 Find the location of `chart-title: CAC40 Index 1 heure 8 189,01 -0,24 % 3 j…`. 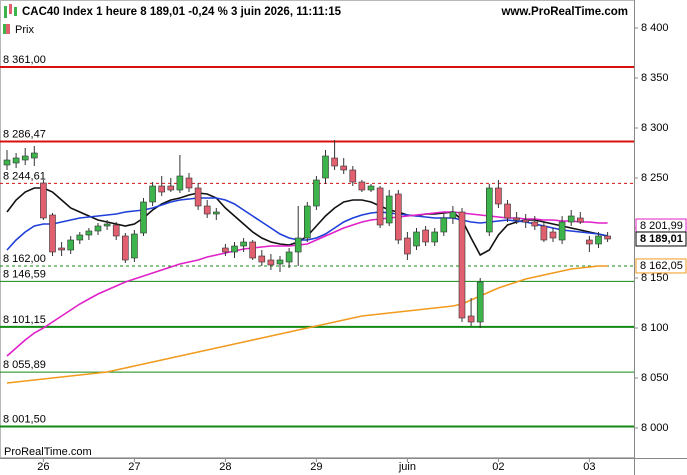

chart-title: CAC40 Index 1 heure 8 189,01 -0,24 % 3 j… is located at coordinates (182, 12).